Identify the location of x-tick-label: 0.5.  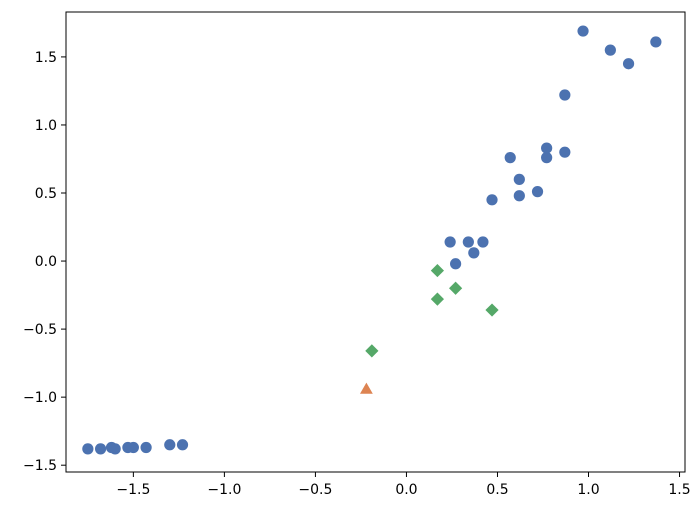
(497, 490).